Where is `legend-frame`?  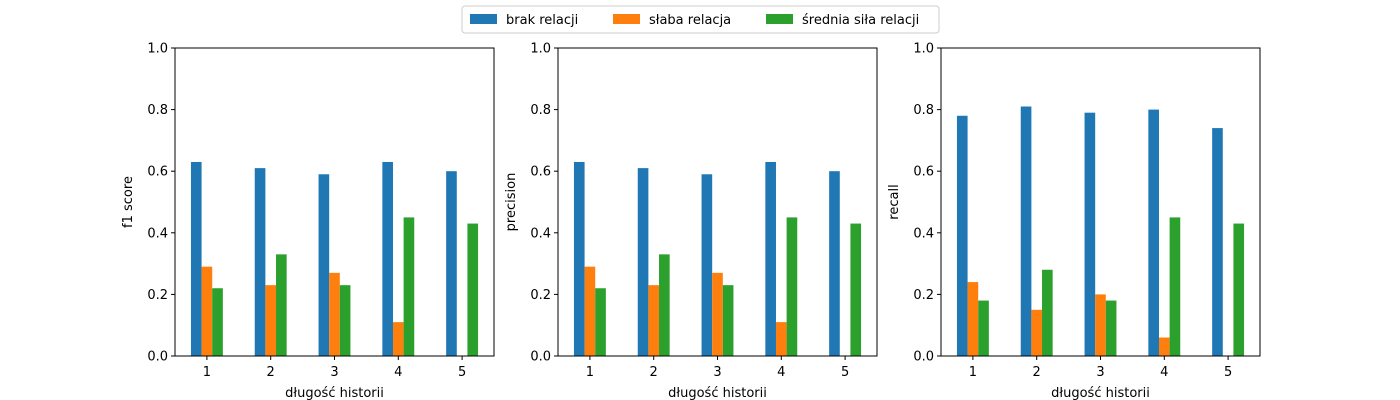 legend-frame is located at coordinates (700, 19).